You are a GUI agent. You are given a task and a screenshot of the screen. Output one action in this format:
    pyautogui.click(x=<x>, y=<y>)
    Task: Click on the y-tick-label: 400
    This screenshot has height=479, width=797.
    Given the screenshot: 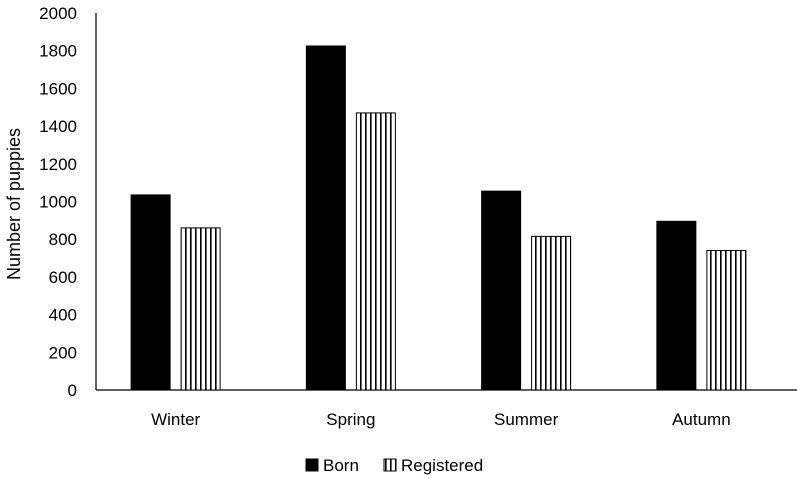 What is the action you would take?
    pyautogui.click(x=63, y=315)
    